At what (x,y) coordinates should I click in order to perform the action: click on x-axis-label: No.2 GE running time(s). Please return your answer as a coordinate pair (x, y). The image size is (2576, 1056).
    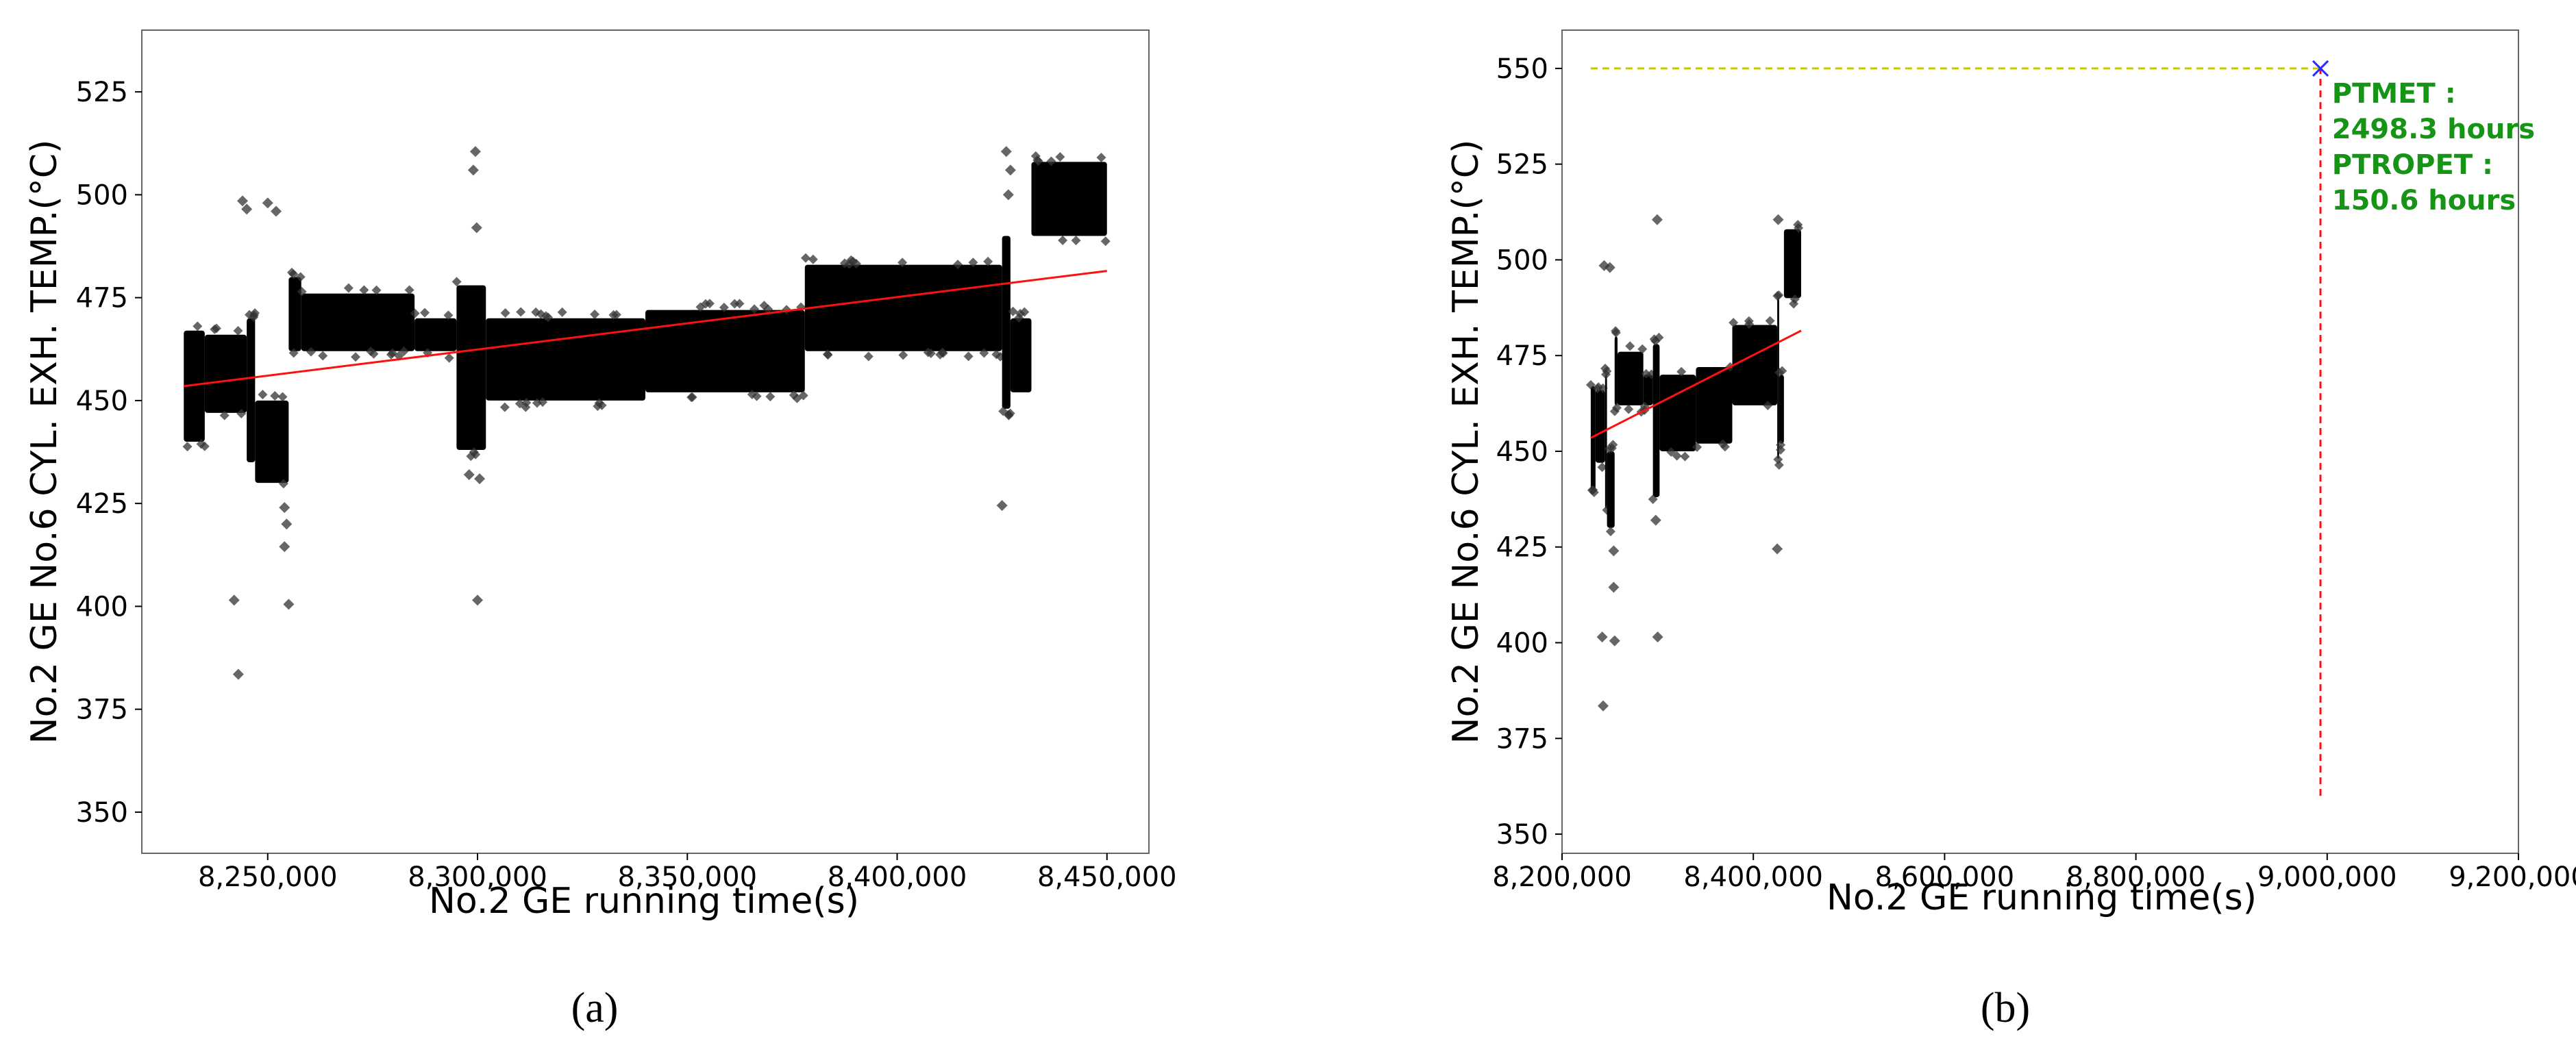
    Looking at the image, I should click on (2041, 897).